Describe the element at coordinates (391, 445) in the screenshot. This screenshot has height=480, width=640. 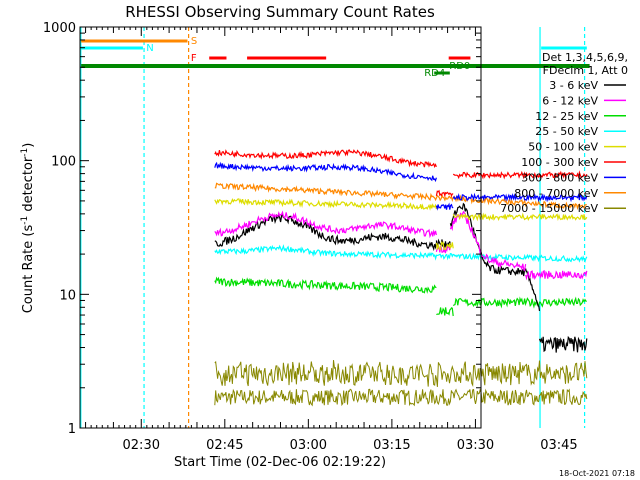
I see `x-tick-label: 03:15` at that location.